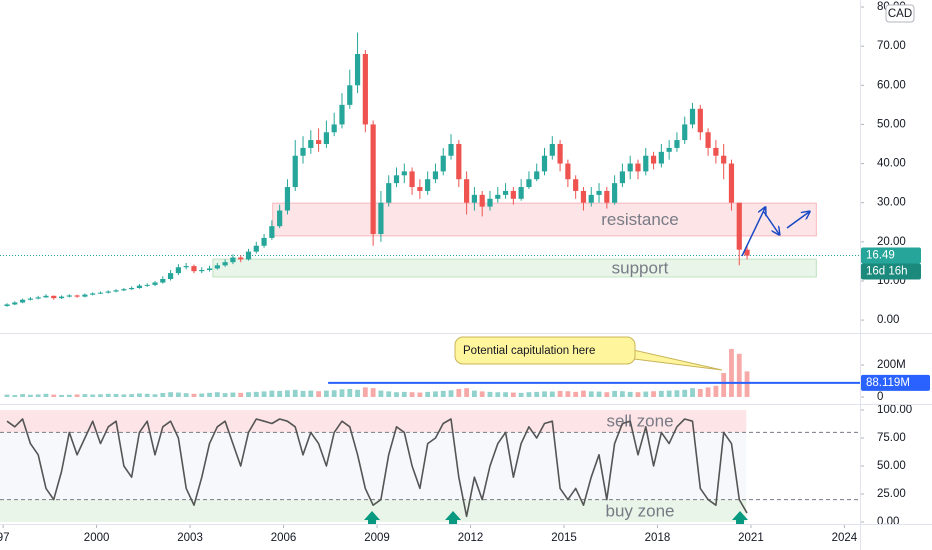 The image size is (932, 550). Describe the element at coordinates (891, 365) in the screenshot. I see `y-tick-label: 200M` at that location.